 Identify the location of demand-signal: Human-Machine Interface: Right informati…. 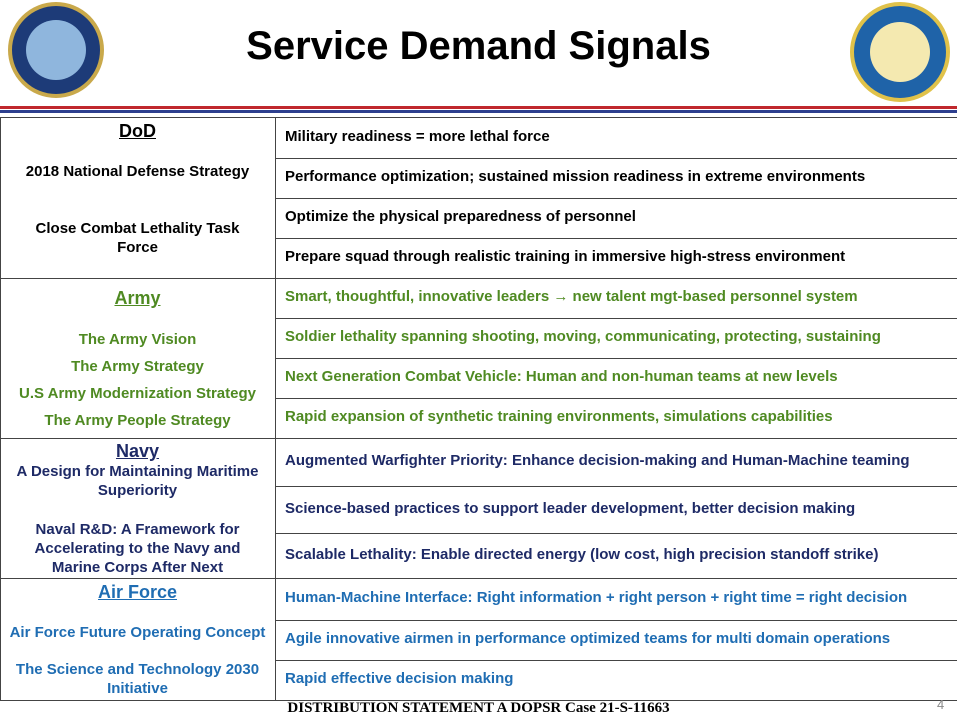
(596, 597).